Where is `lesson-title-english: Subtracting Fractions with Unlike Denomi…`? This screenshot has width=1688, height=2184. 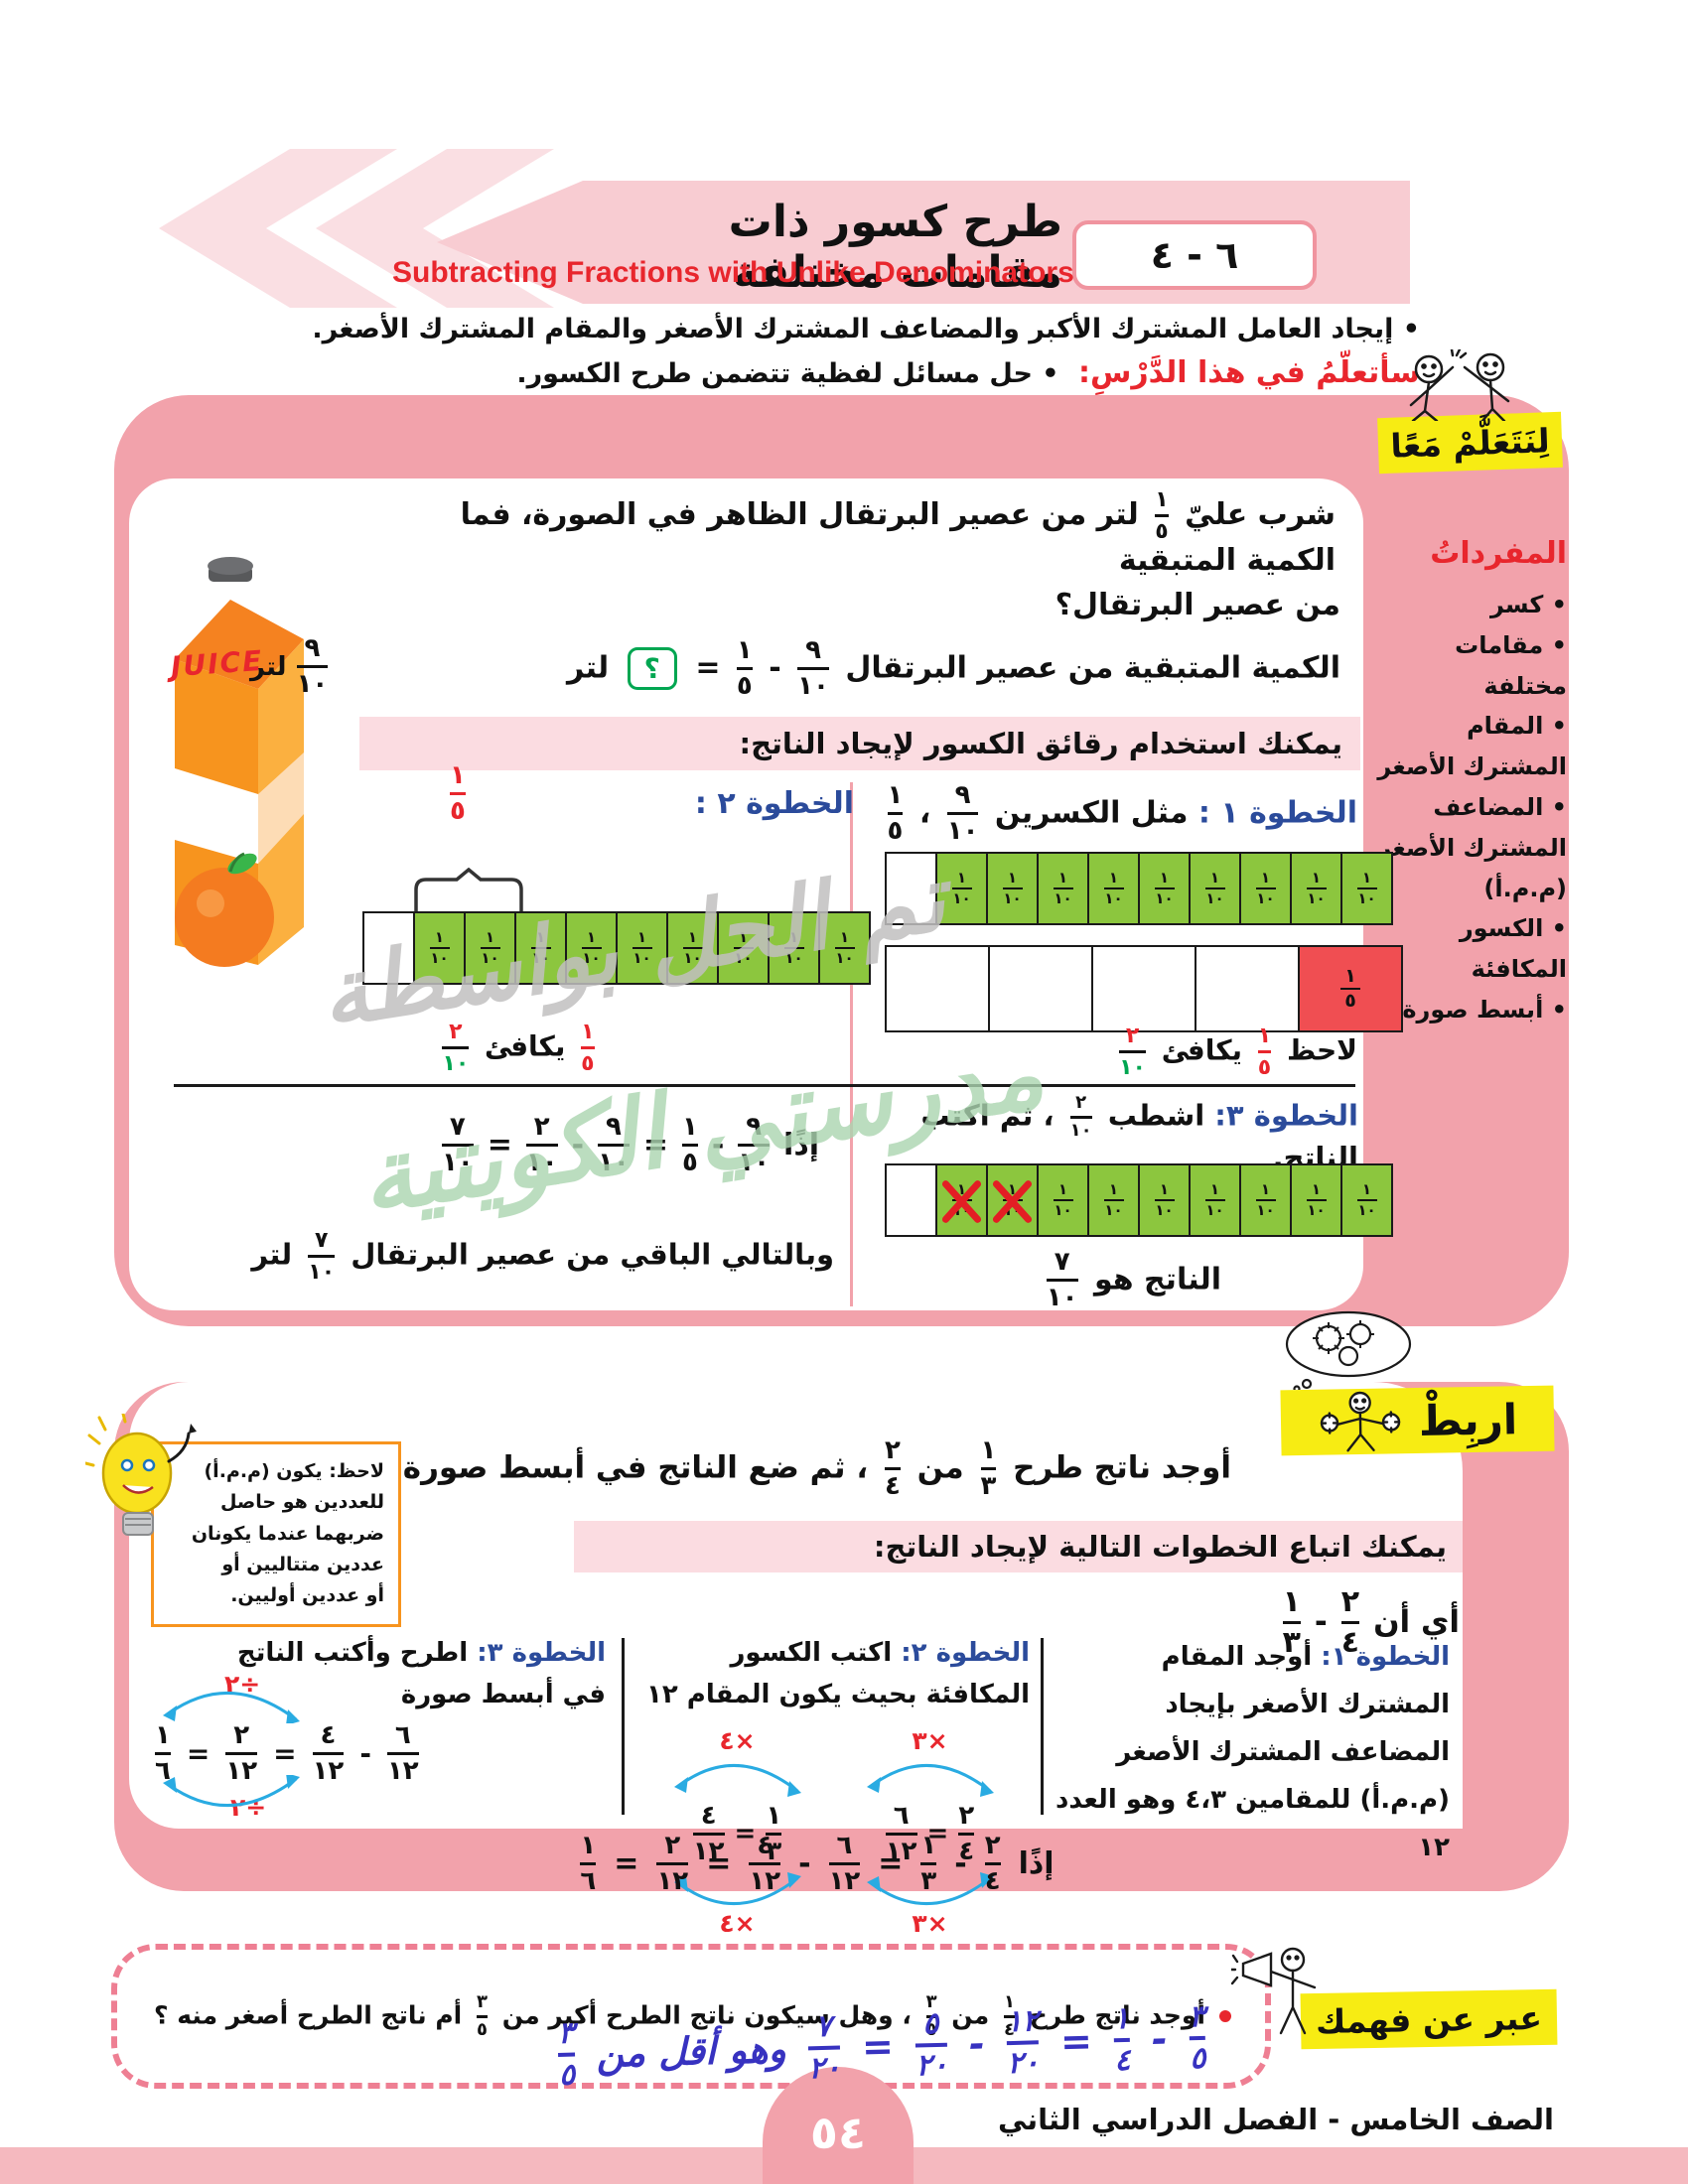 lesson-title-english: Subtracting Fractions with Unlike Denomi… is located at coordinates (733, 272).